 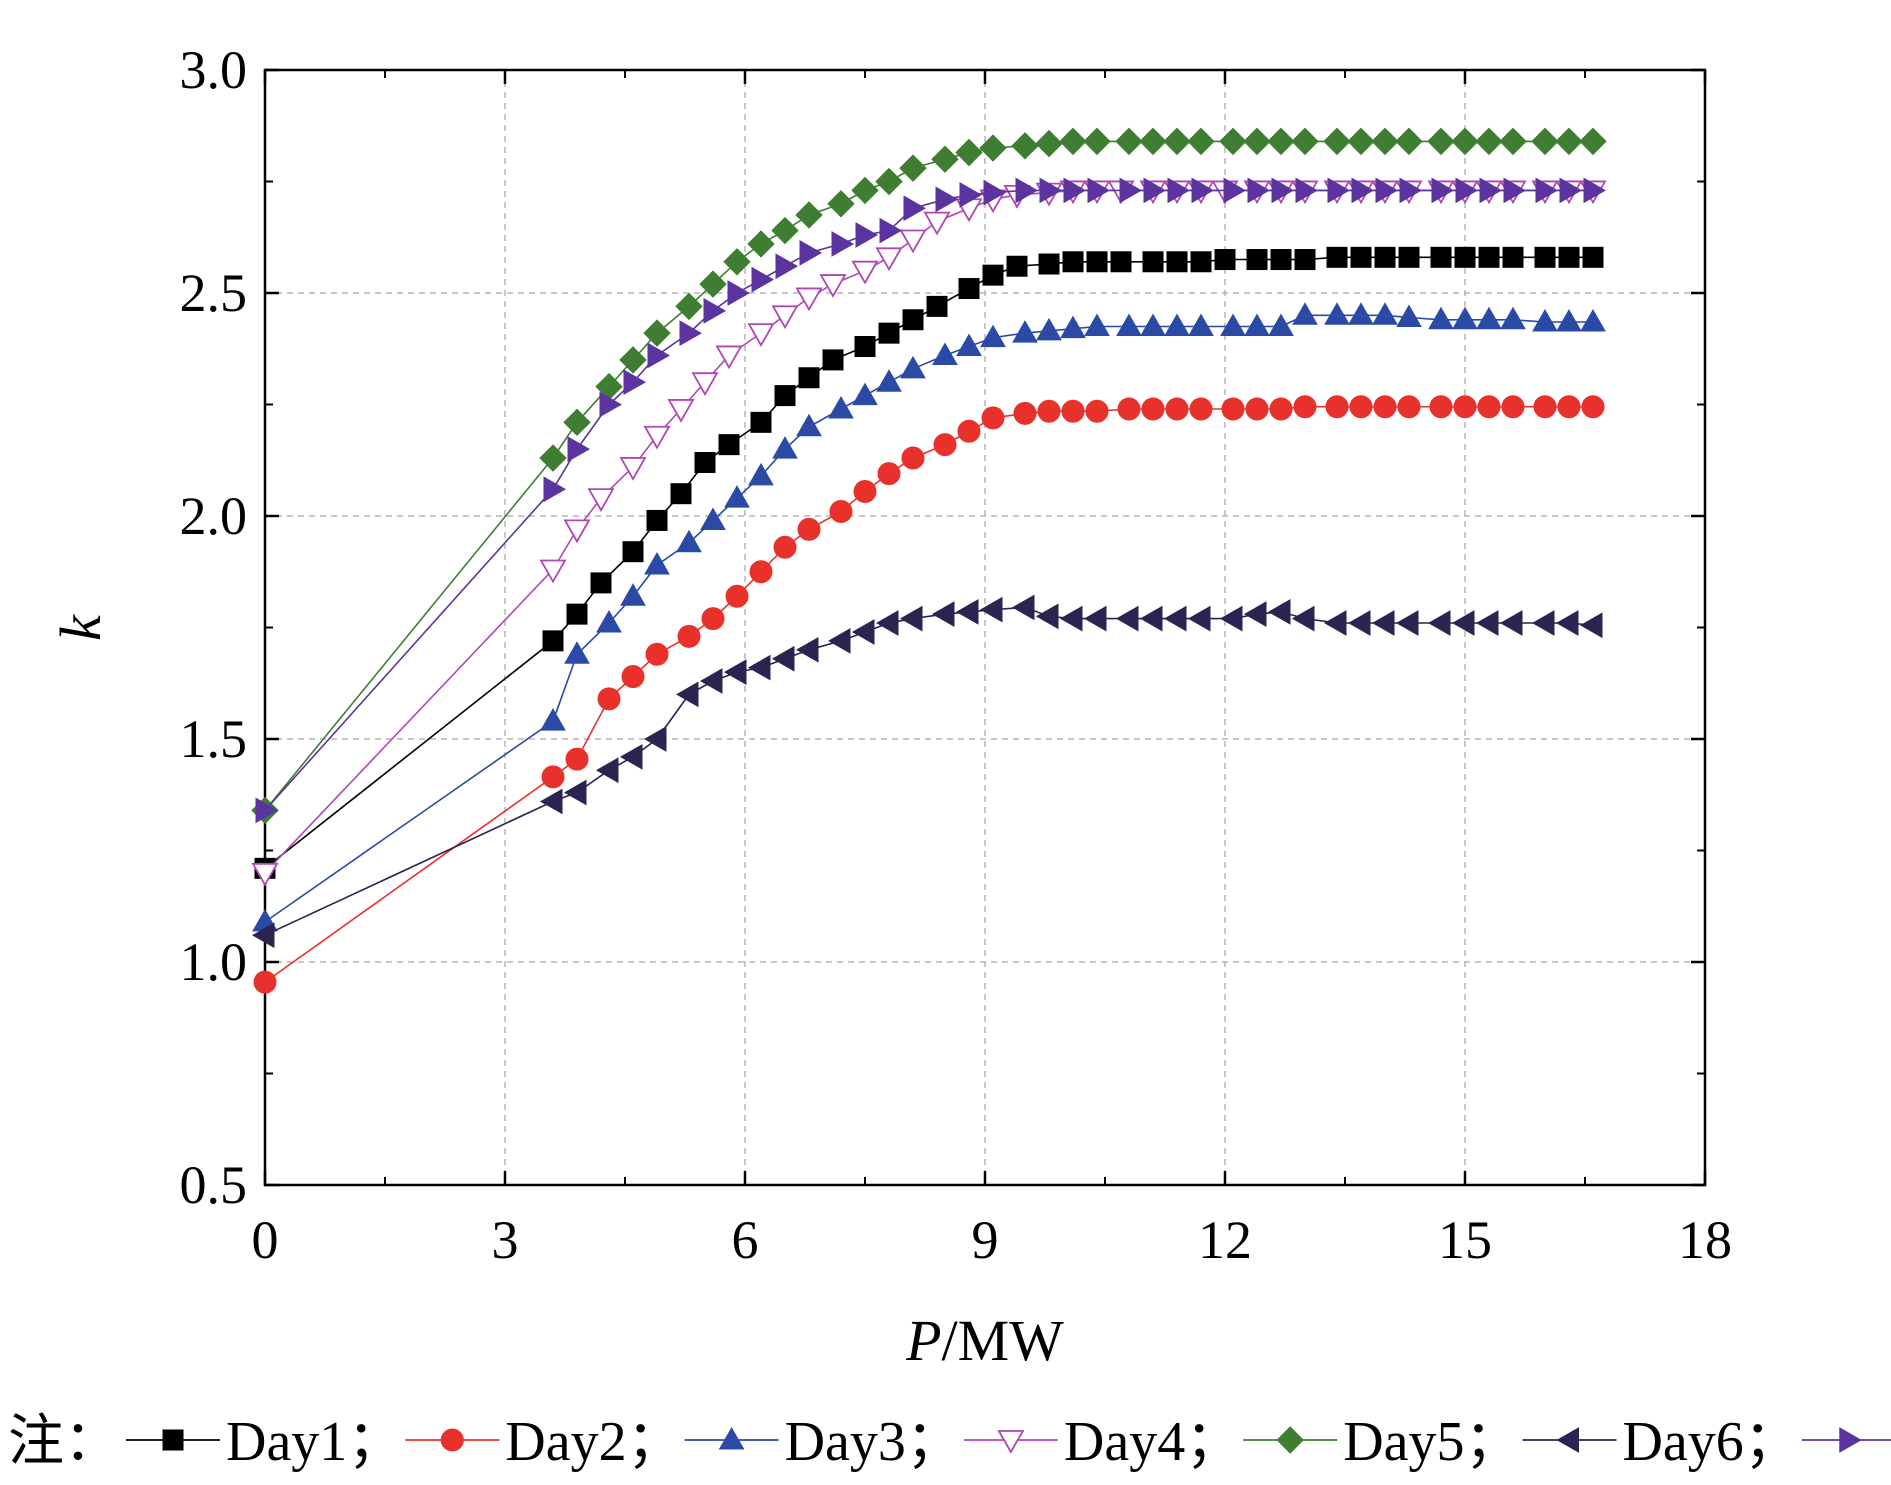 What do you see at coordinates (745, 1240) in the screenshot?
I see `x-tick-label: 6` at bounding box center [745, 1240].